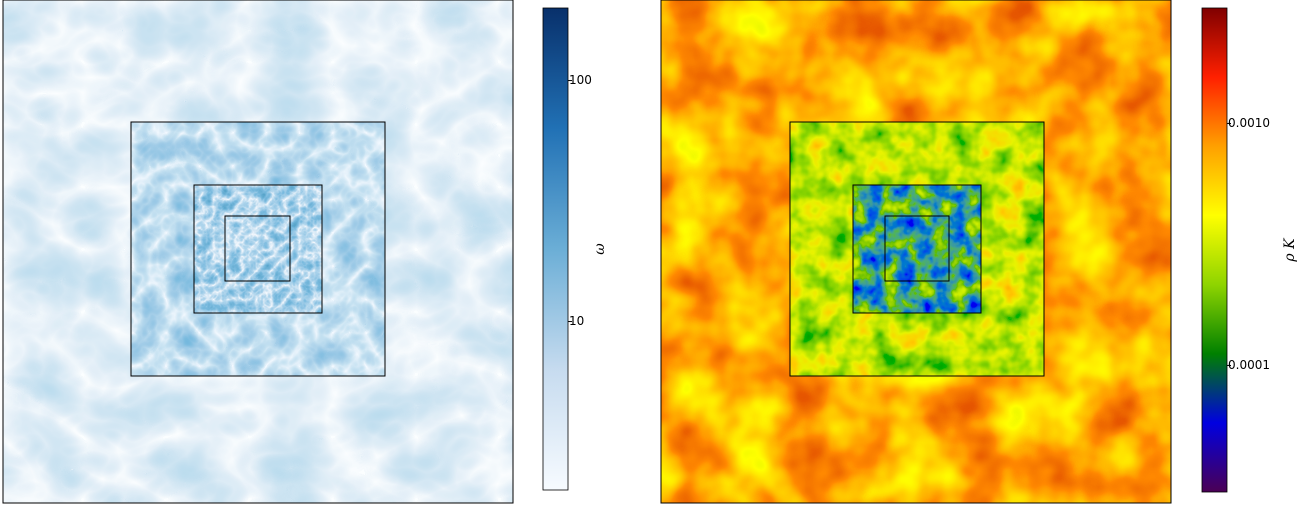 Image resolution: width=1302 pixels, height=514 pixels. What do you see at coordinates (1249, 123) in the screenshot?
I see `tick-label: 0.0010` at bounding box center [1249, 123].